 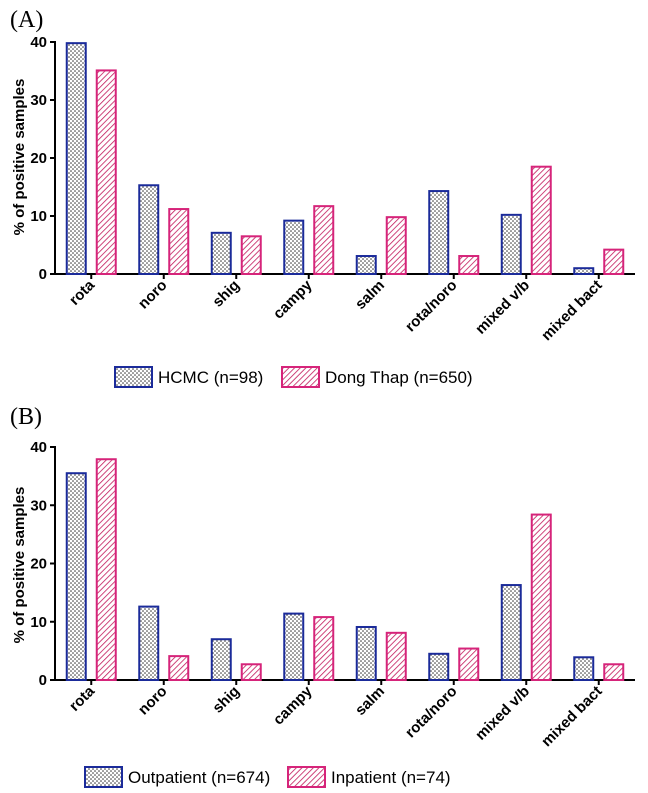 What do you see at coordinates (306, 777) in the screenshot?
I see `legend-swatch-inpatient` at bounding box center [306, 777].